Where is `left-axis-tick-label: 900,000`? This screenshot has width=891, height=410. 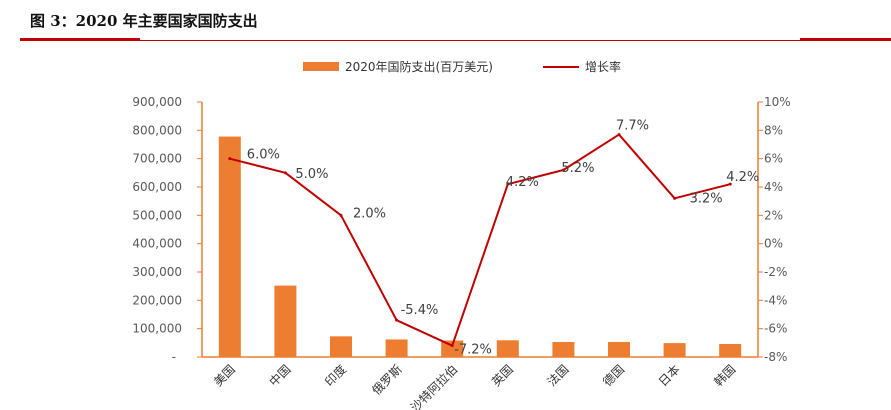
left-axis-tick-label: 900,000 is located at coordinates (157, 102).